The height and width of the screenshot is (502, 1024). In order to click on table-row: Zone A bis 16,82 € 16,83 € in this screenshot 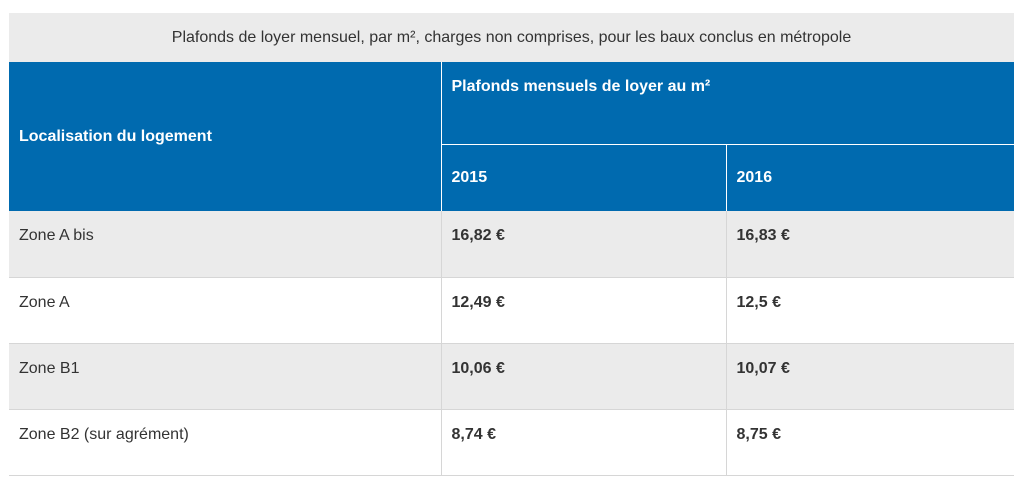, I will do `click(512, 244)`.